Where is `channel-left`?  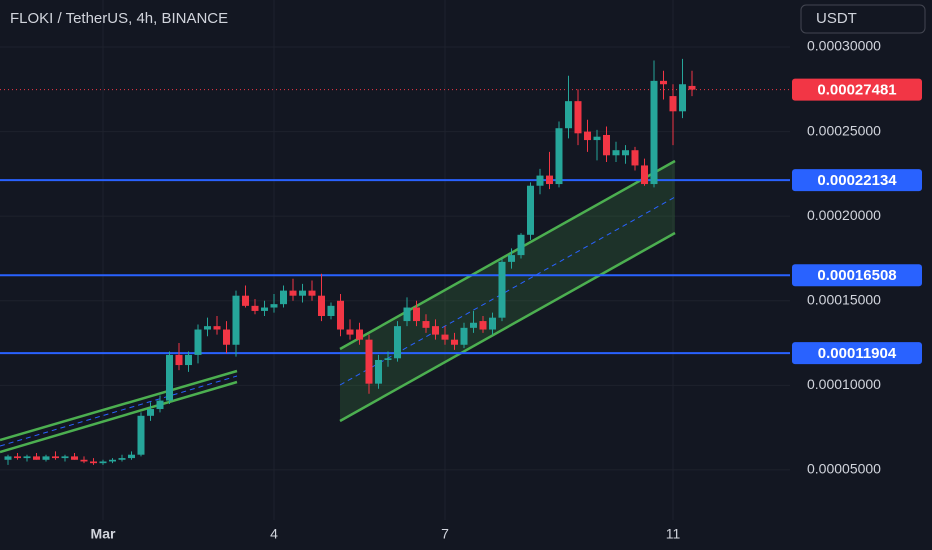 channel-left is located at coordinates (119, 411).